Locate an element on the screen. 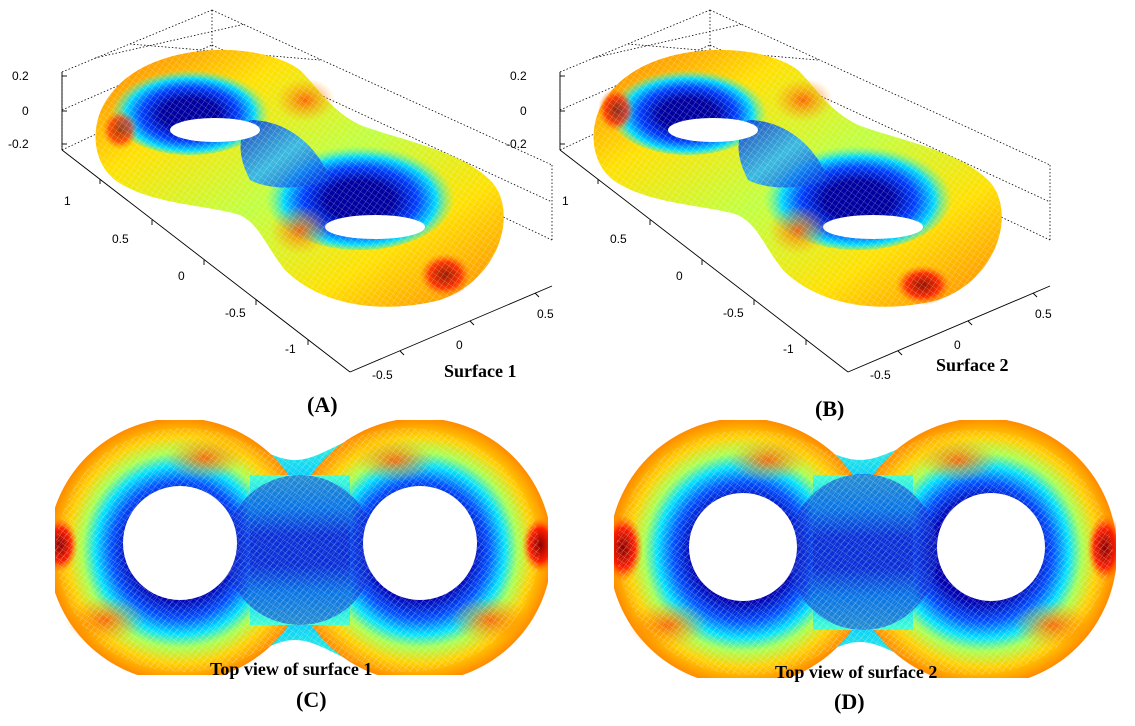  panel-b-caption: Surface 2 is located at coordinates (972, 365).